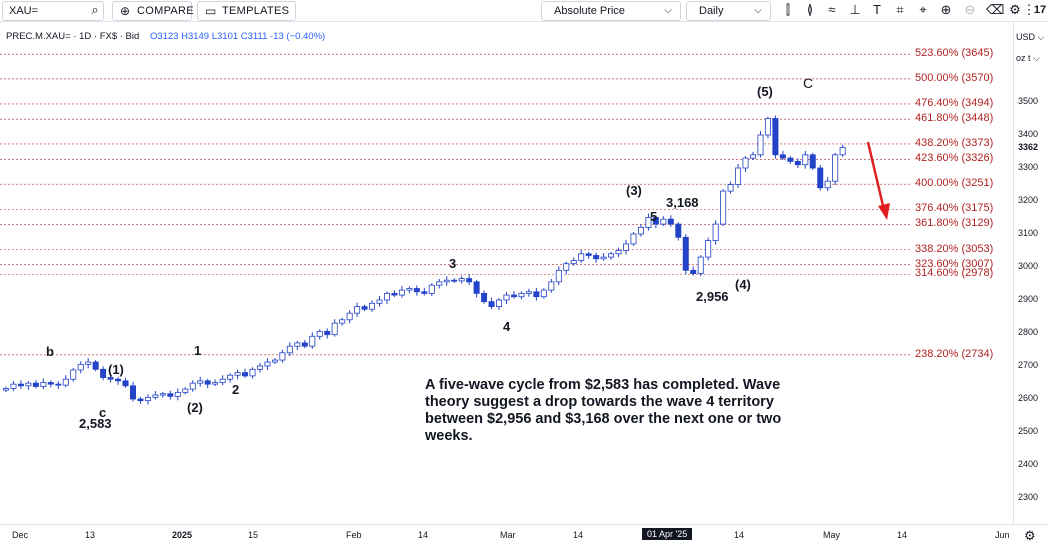  I want to click on fib-level-label: 323.60% (3007), so click(954, 263).